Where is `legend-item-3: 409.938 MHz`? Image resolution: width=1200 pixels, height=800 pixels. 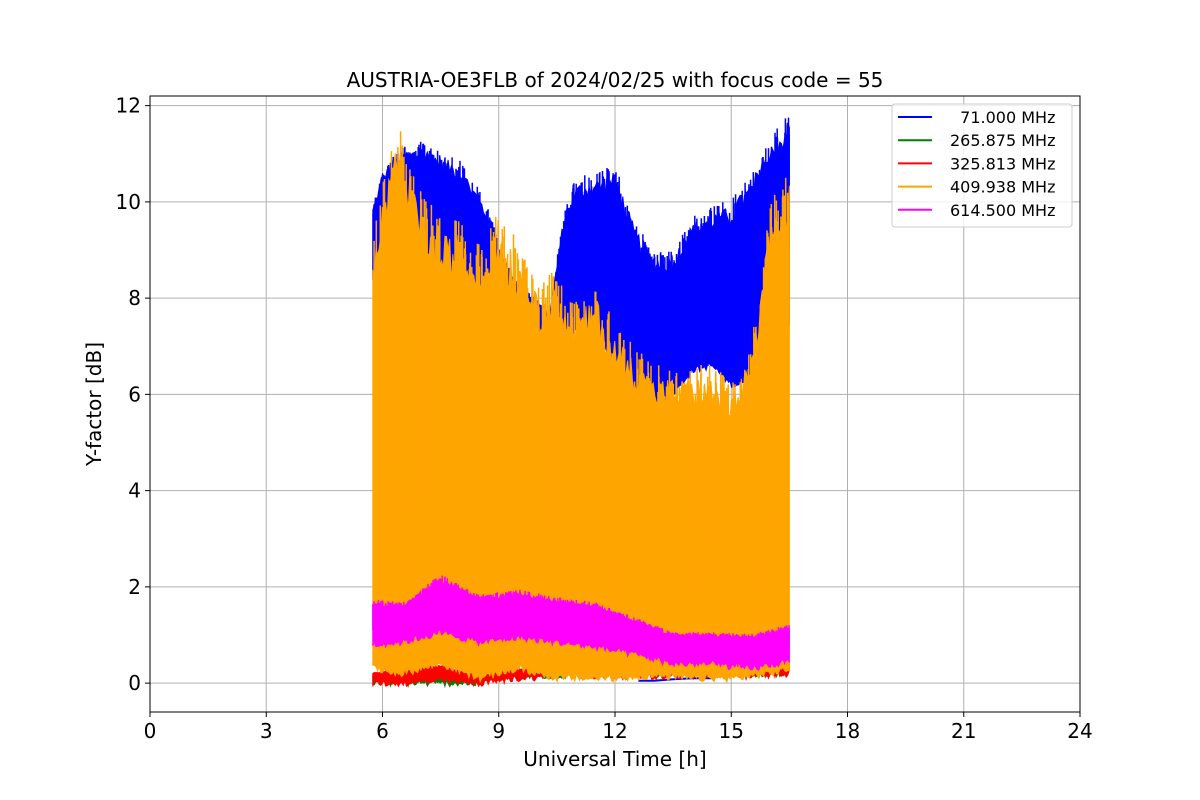
legend-item-3: 409.938 MHz is located at coordinates (976, 187).